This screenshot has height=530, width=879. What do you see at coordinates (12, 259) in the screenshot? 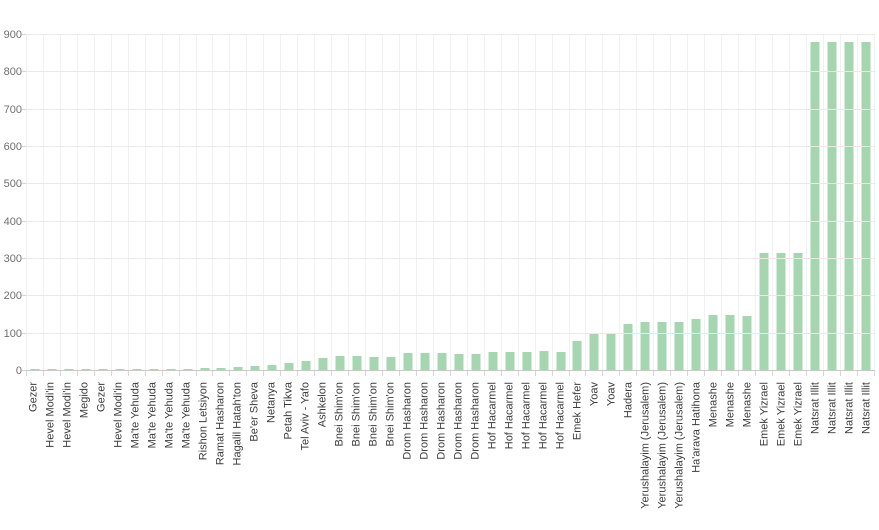
I see `y-tick-label: 300` at bounding box center [12, 259].